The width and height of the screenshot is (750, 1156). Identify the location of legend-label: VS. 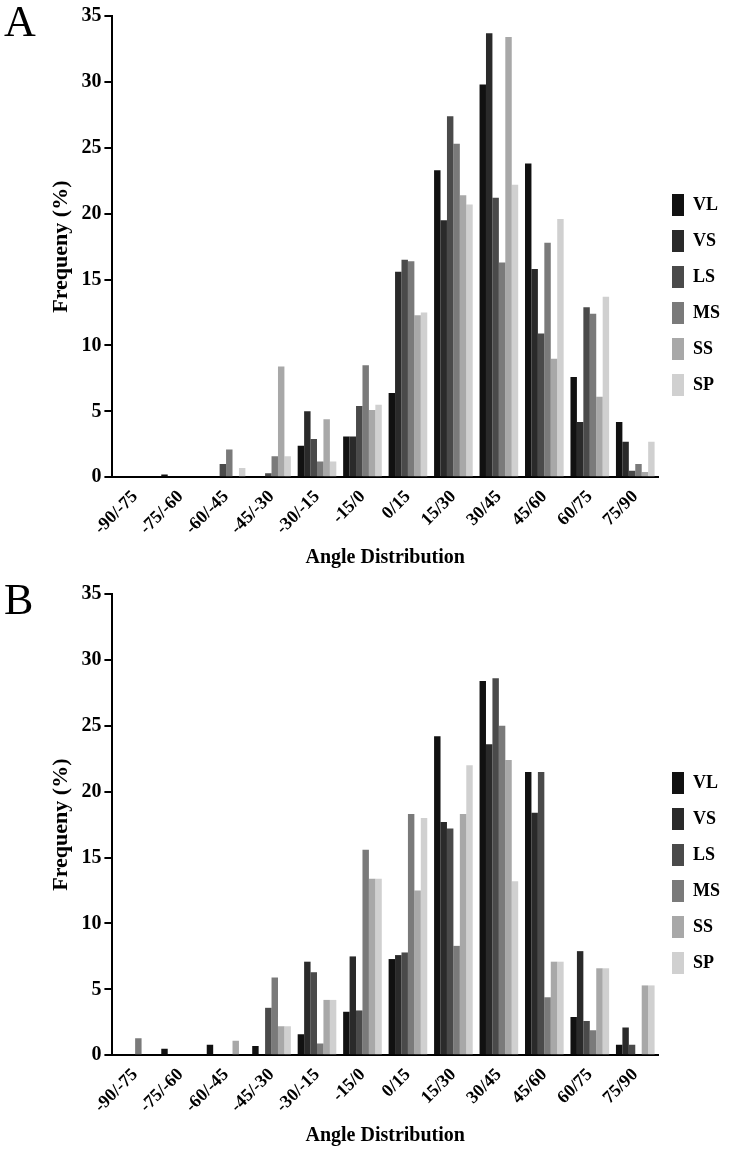
(705, 817).